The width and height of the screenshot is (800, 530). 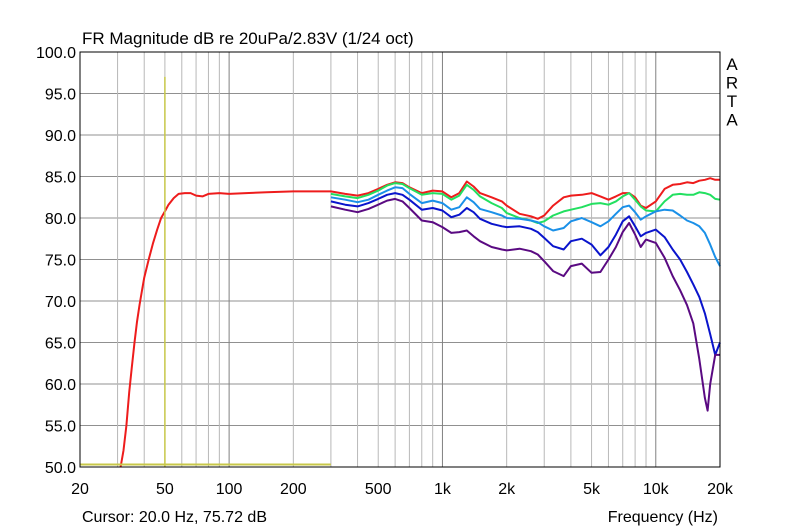 What do you see at coordinates (60, 136) in the screenshot?
I see `y-tick-label: 90.0` at bounding box center [60, 136].